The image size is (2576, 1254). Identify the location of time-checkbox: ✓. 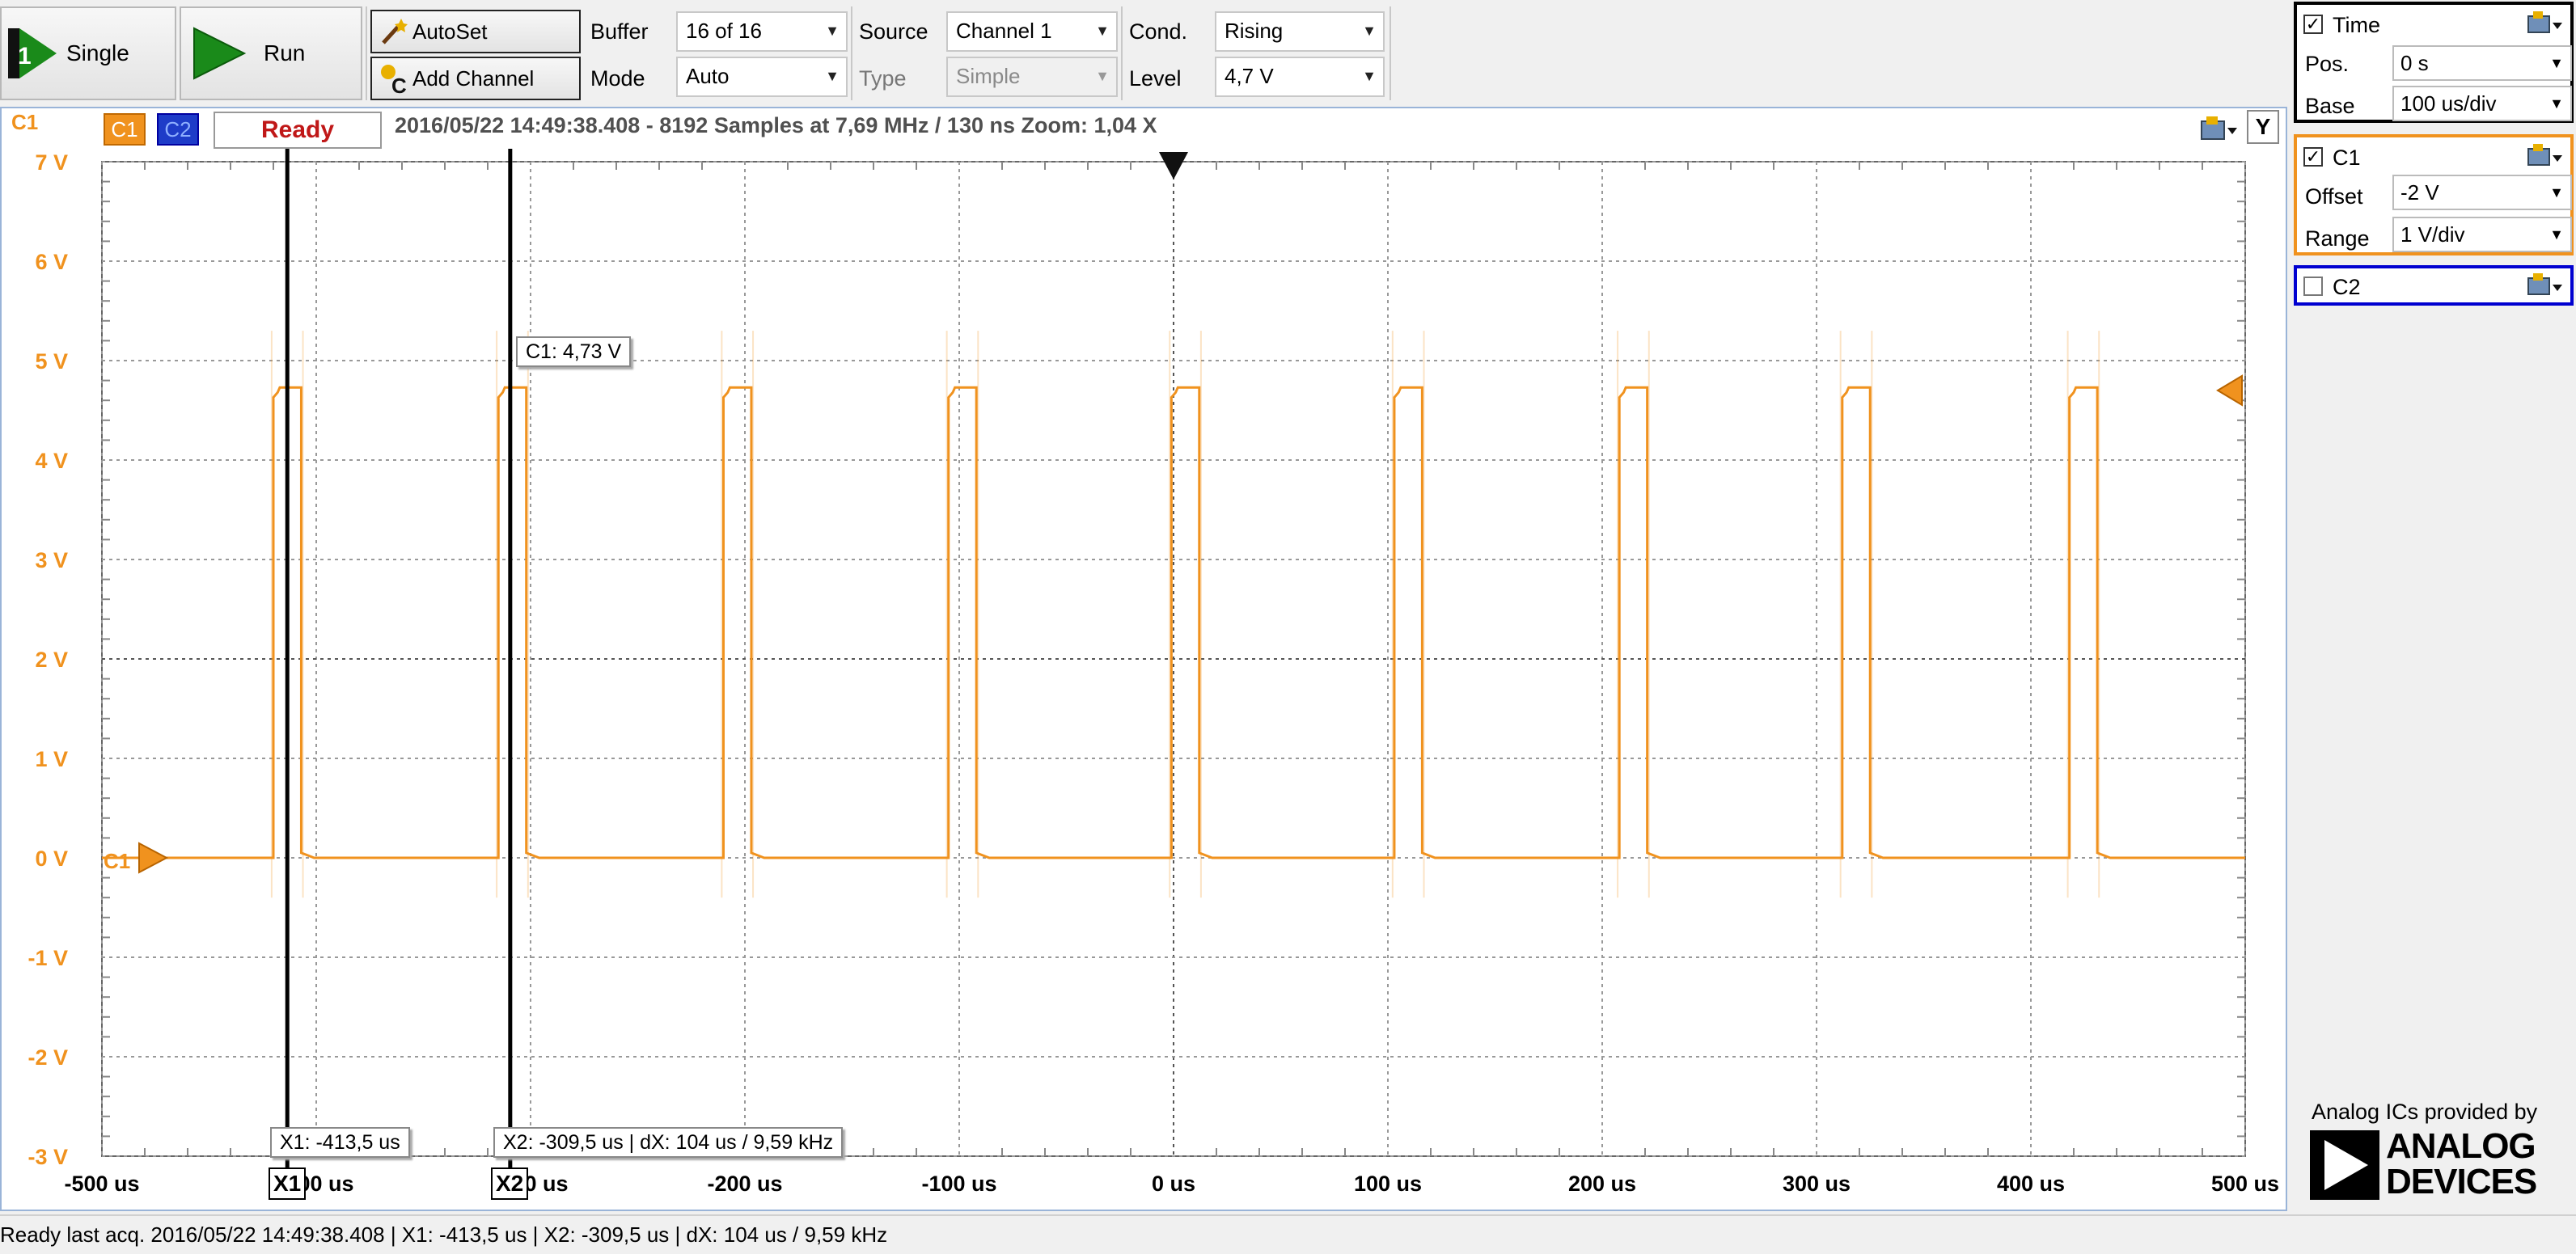
(2313, 24).